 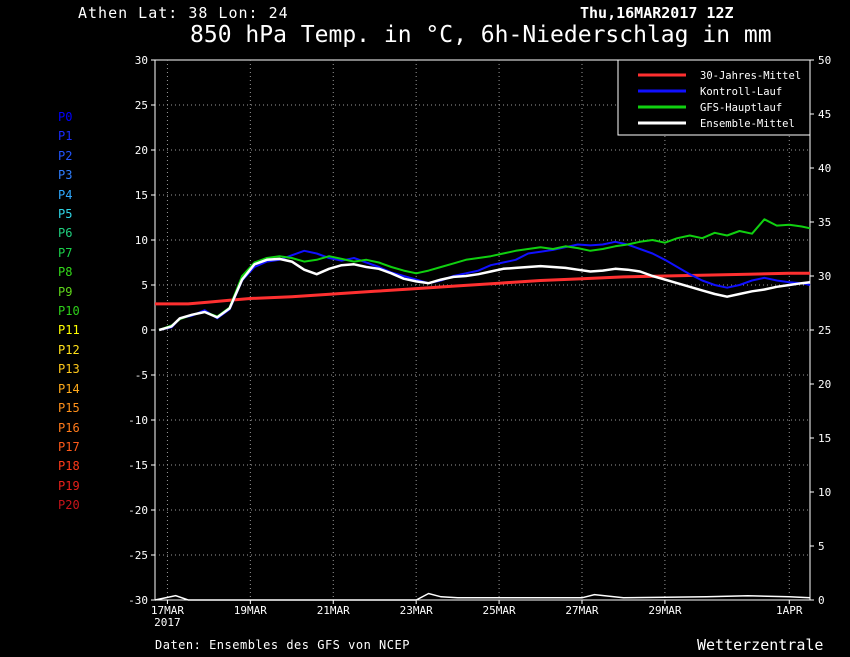 I want to click on member-label-p7: P7, so click(x=65, y=252).